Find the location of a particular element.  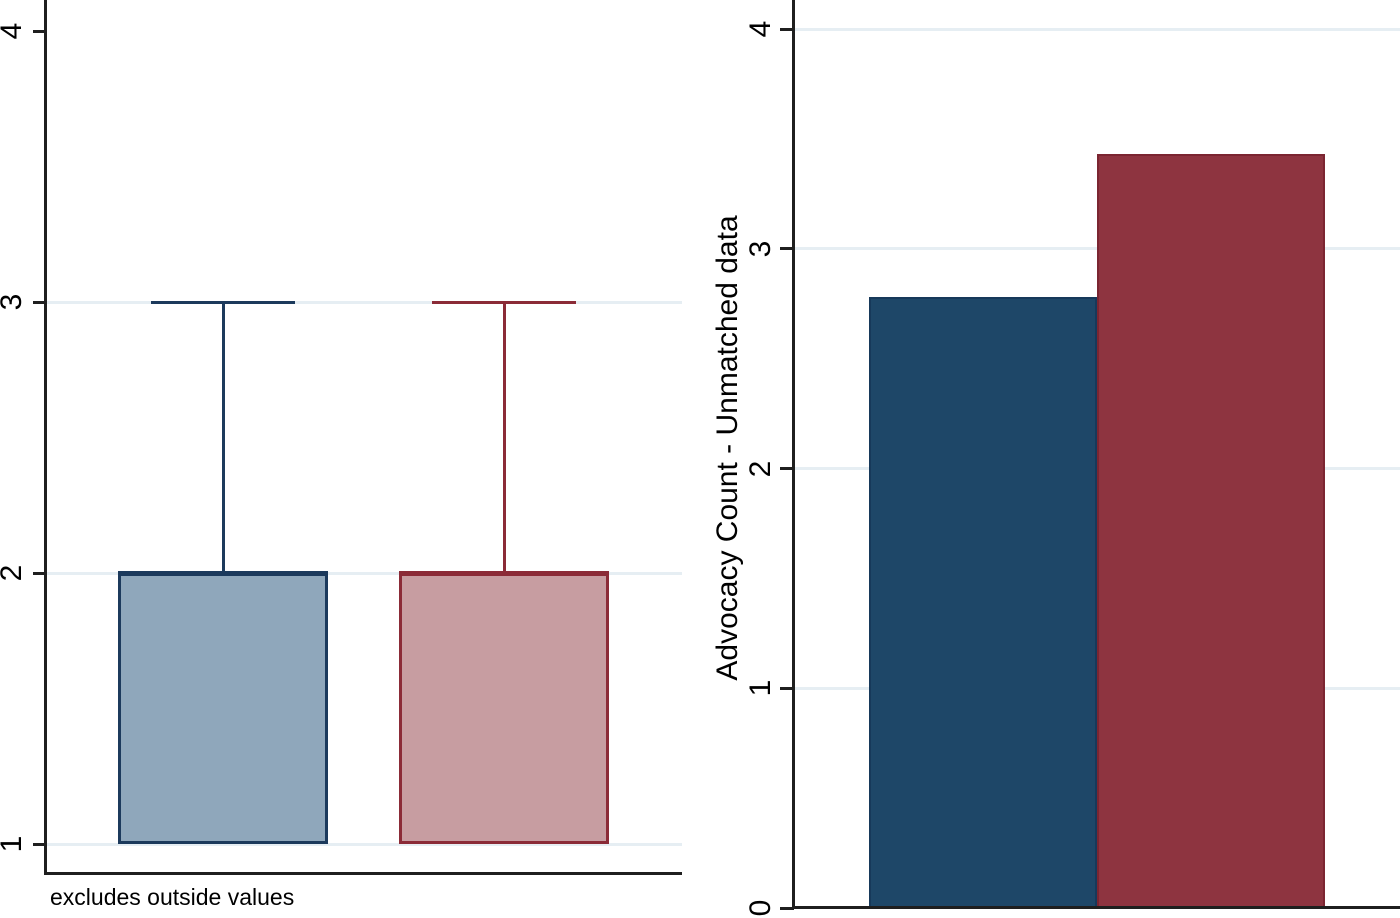

box-red-whisker-stem is located at coordinates (504, 437).